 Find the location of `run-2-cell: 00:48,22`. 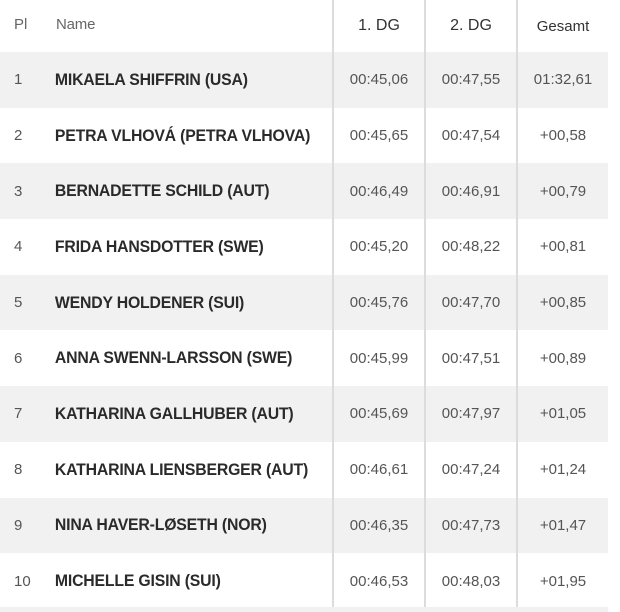

run-2-cell: 00:48,22 is located at coordinates (470, 247).